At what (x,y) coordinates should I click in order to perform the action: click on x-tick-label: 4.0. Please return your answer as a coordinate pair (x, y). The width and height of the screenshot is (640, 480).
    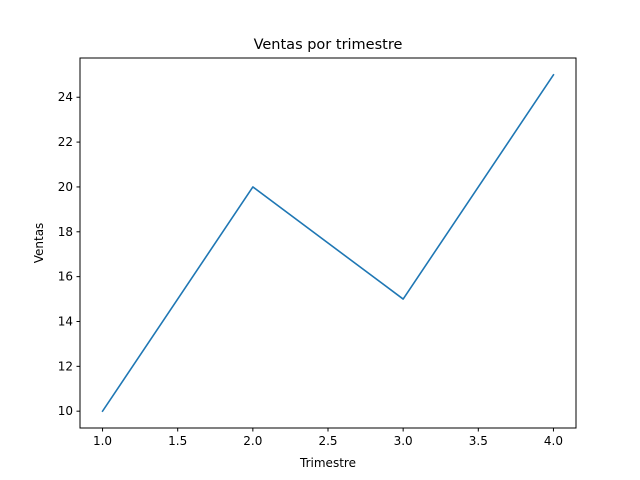
    Looking at the image, I should click on (553, 441).